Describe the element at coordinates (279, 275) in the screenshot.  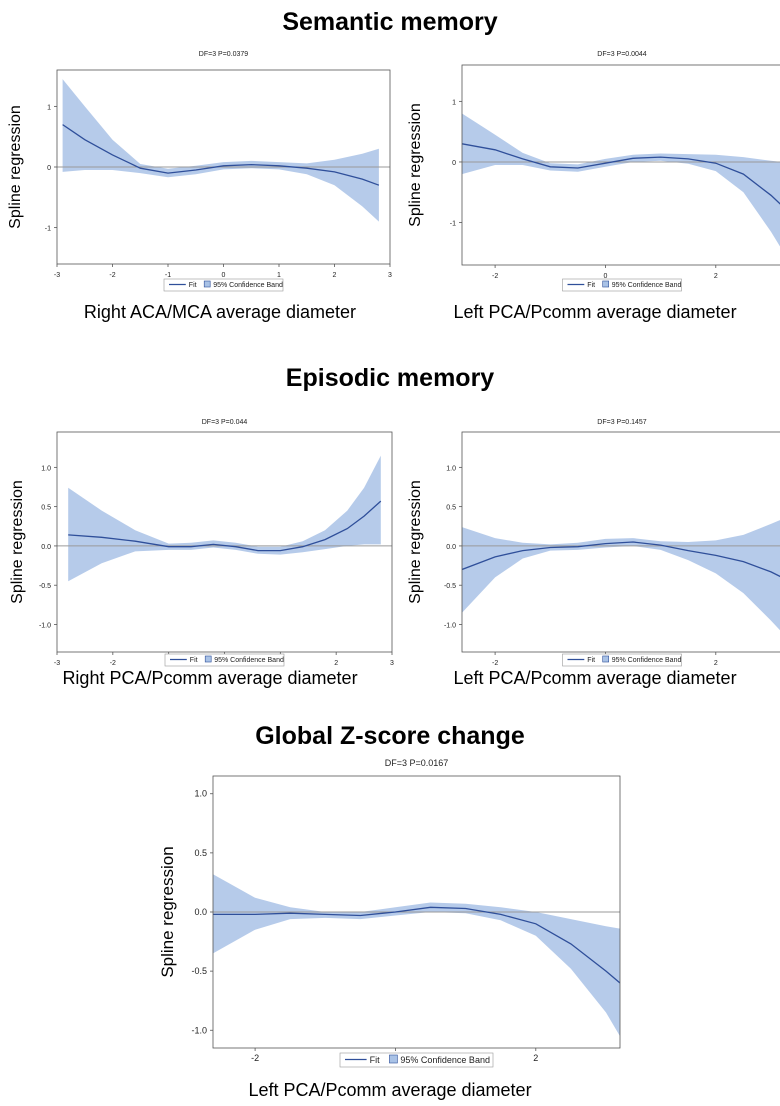
I see `x-tick-label: 1` at that location.